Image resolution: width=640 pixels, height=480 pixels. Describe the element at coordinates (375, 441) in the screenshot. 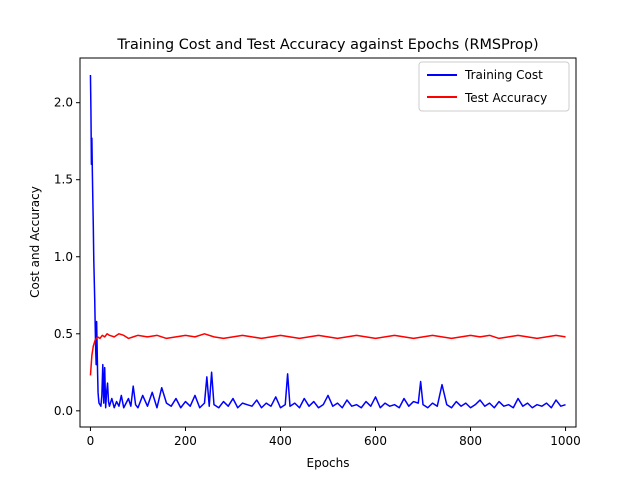

I see `x-tick-label: 600` at that location.